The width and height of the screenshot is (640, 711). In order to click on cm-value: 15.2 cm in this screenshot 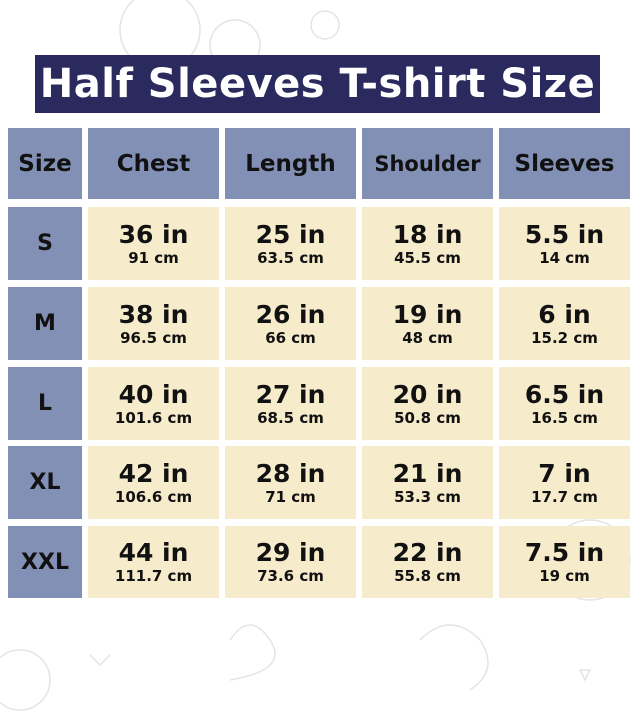, I will do `click(564, 337)`.